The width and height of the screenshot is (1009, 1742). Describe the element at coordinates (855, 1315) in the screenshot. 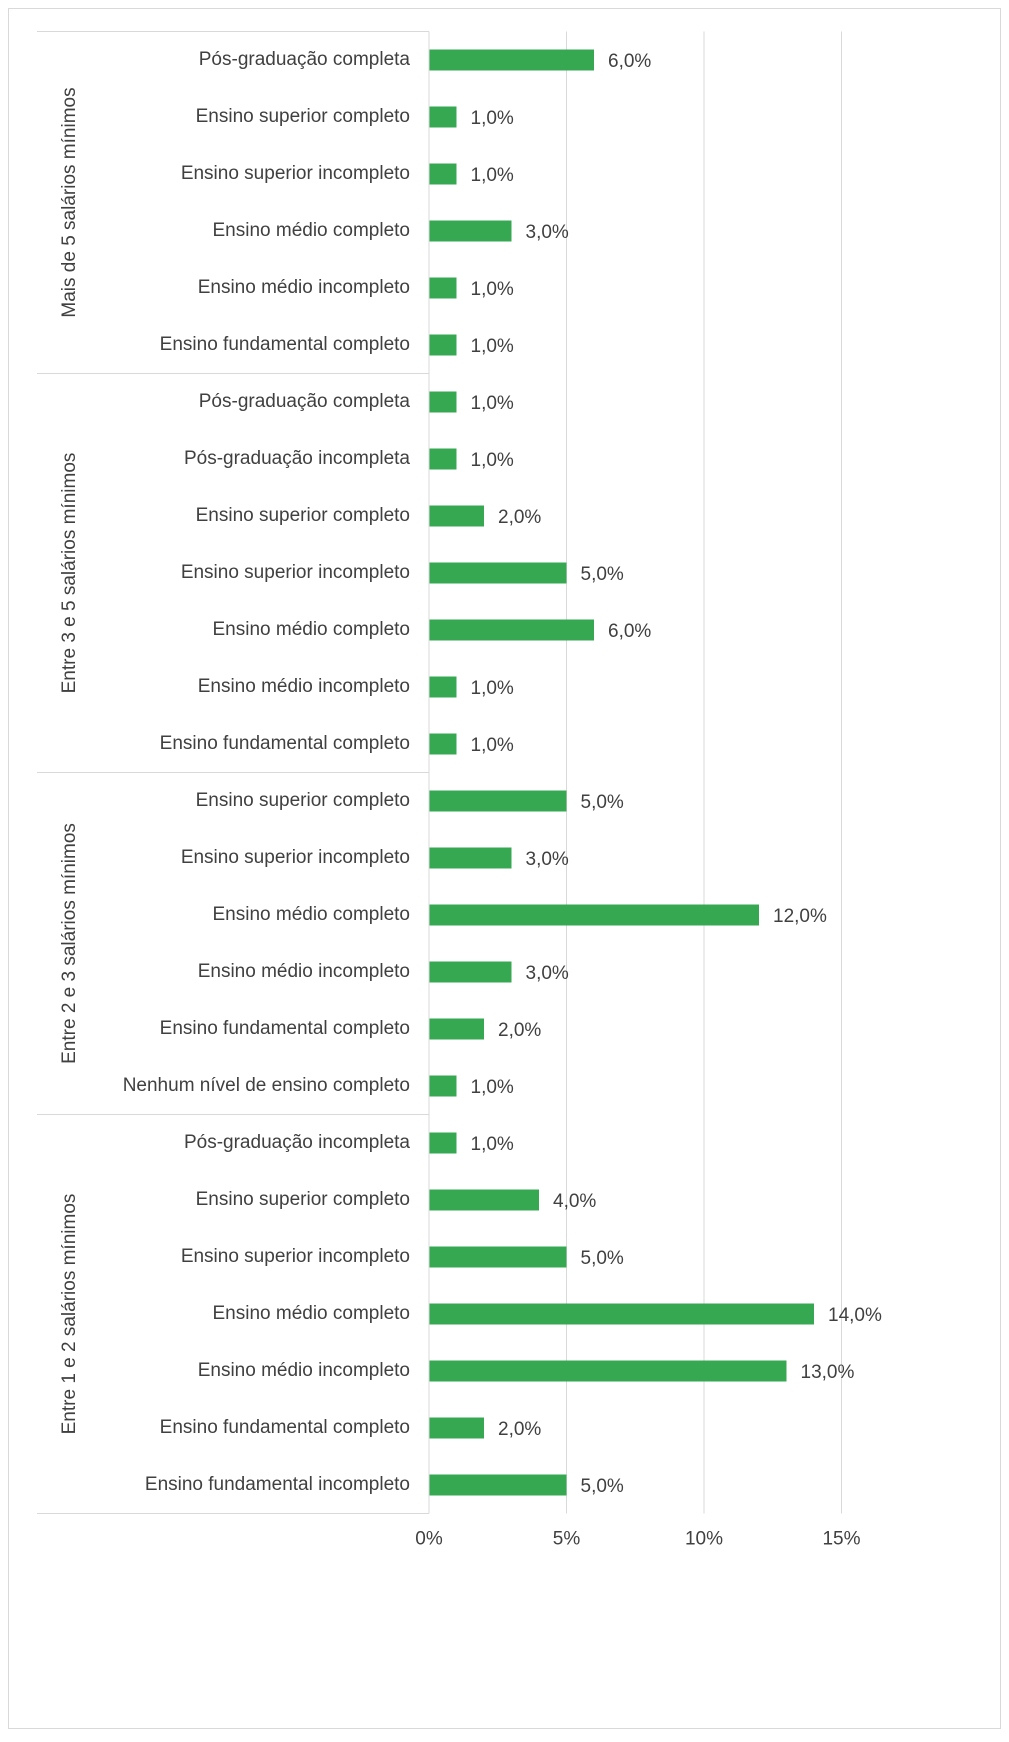

I see `data-label: 14,0%` at that location.